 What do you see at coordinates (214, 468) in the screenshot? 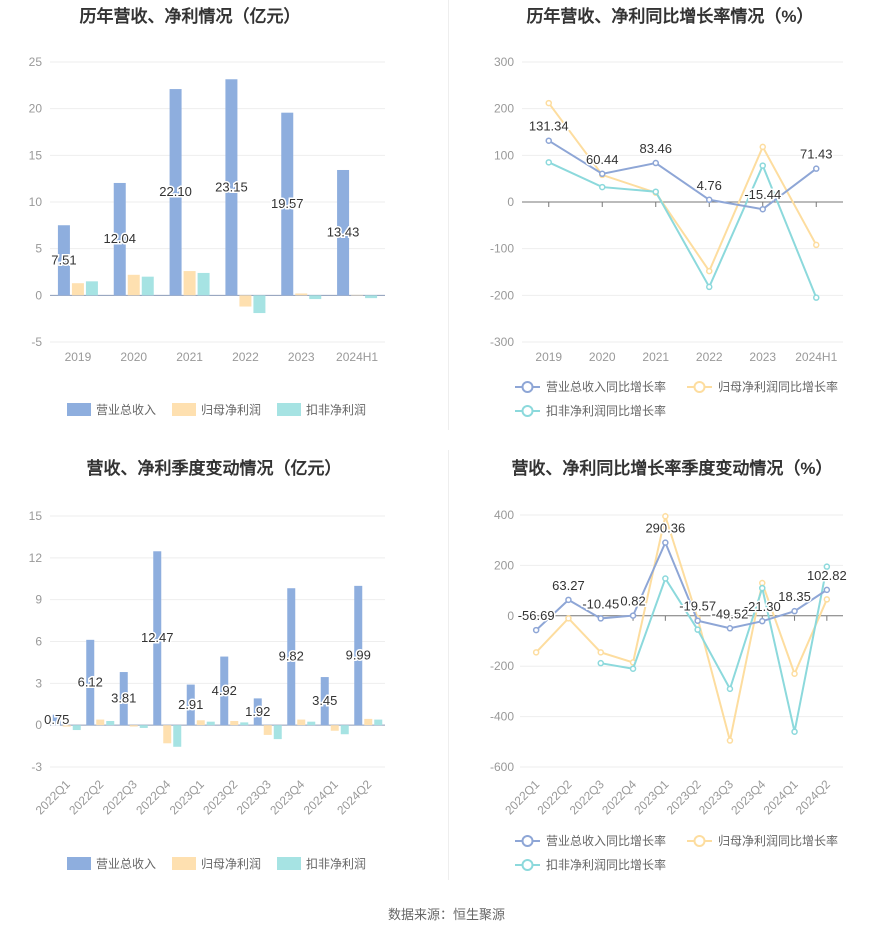
I see `chart-title: 营收、净利季度变动情况（亿元）` at bounding box center [214, 468].